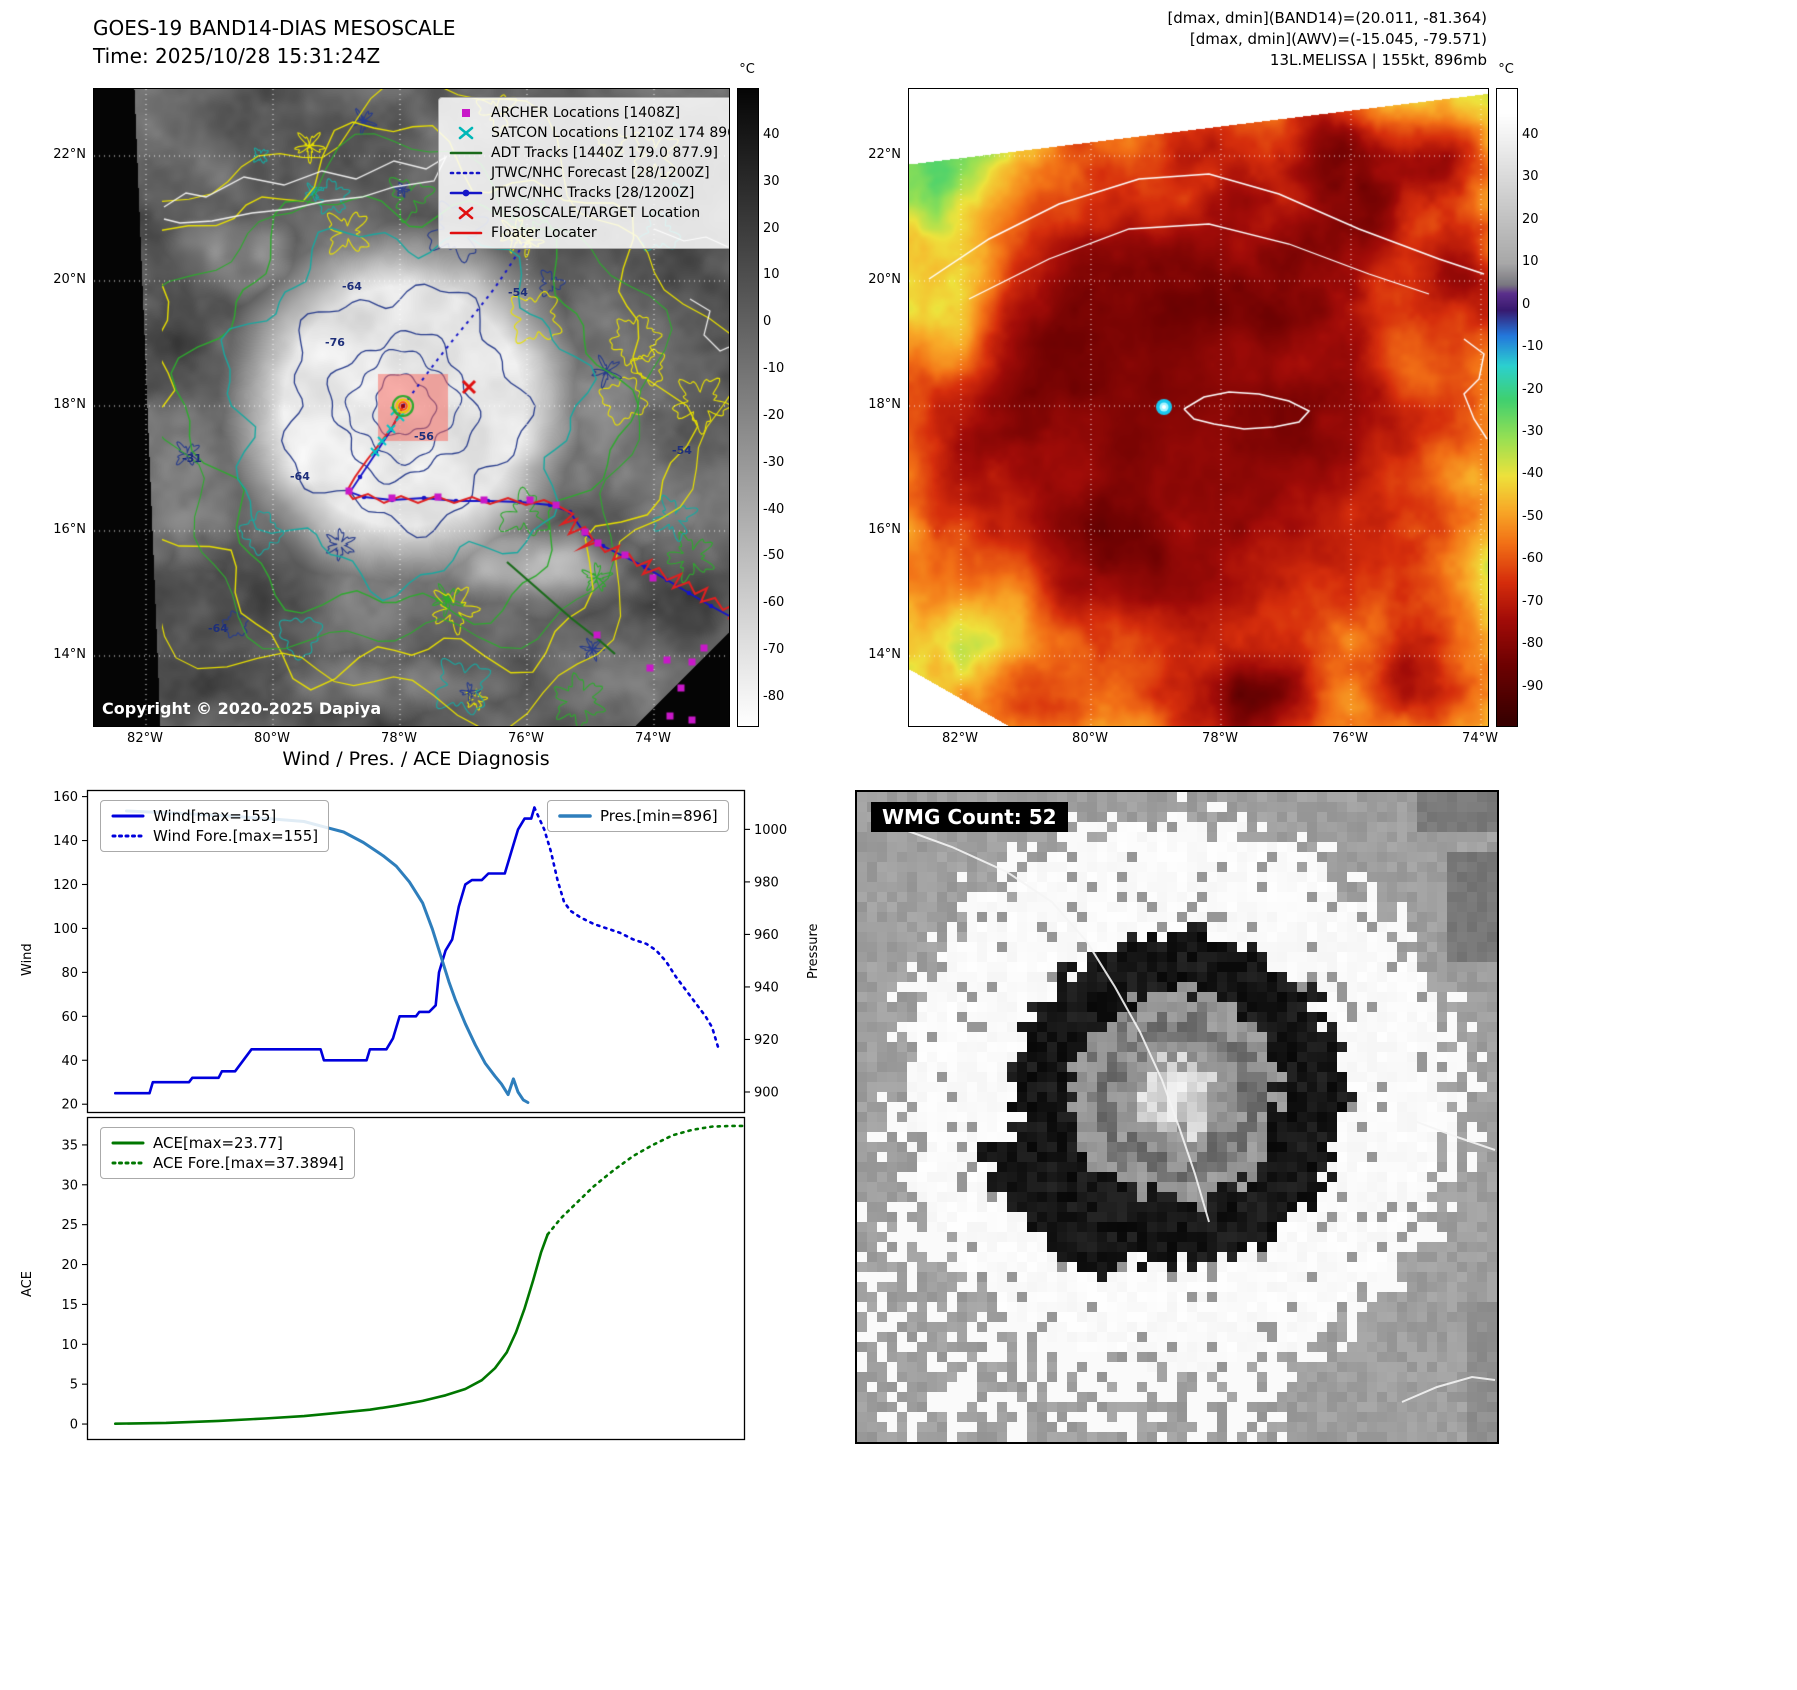 The height and width of the screenshot is (1690, 1797). I want to click on tr-colorbar-tick: 40, so click(1530, 134).